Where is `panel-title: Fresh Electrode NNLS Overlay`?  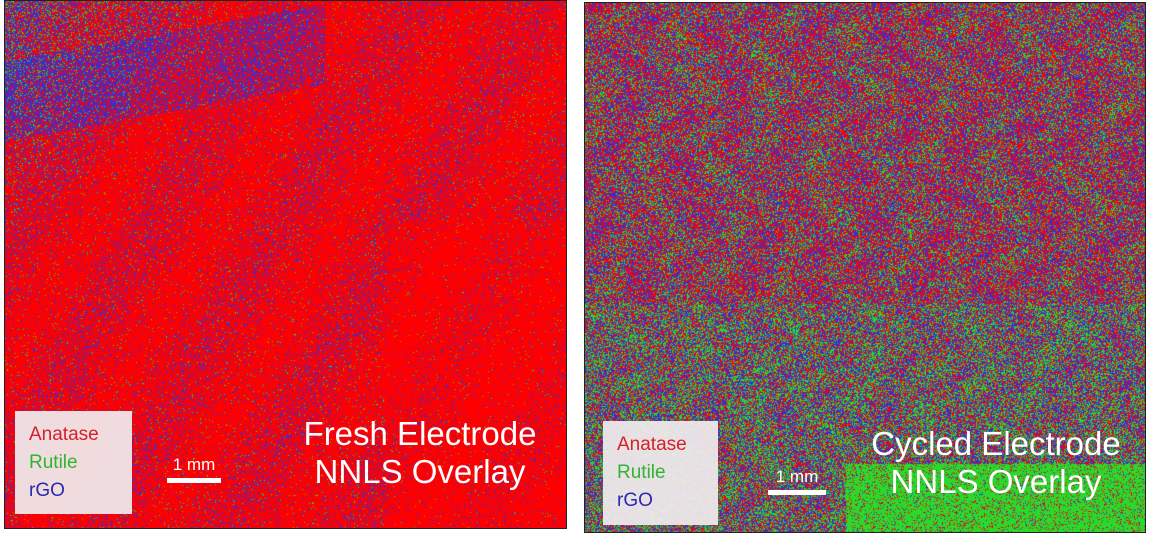 panel-title: Fresh Electrode NNLS Overlay is located at coordinates (420, 453).